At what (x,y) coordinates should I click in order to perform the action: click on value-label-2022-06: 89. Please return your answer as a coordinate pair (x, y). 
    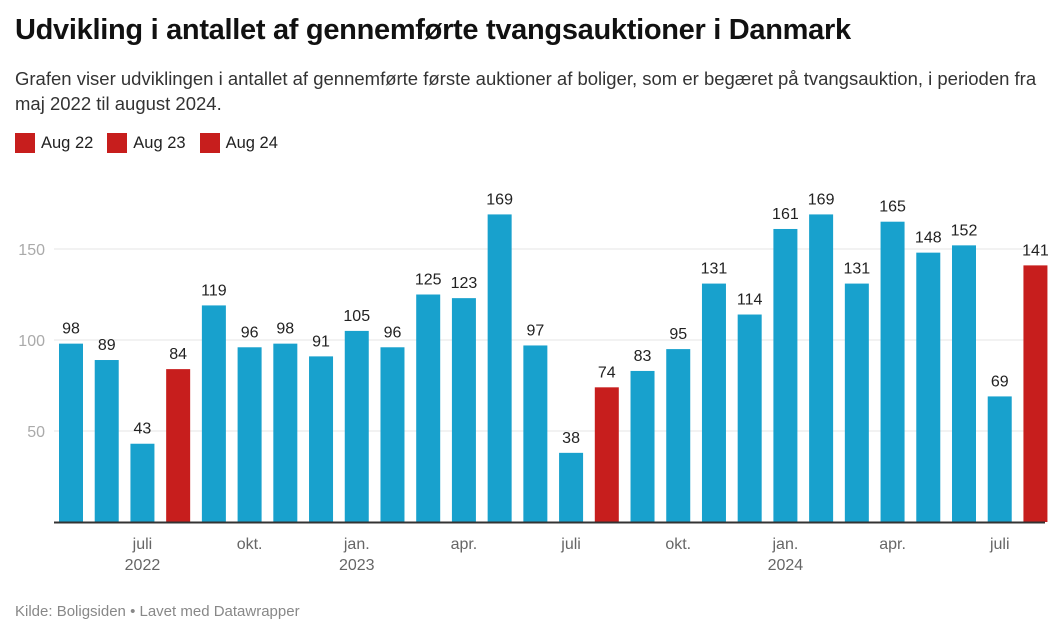
    Looking at the image, I should click on (107, 345).